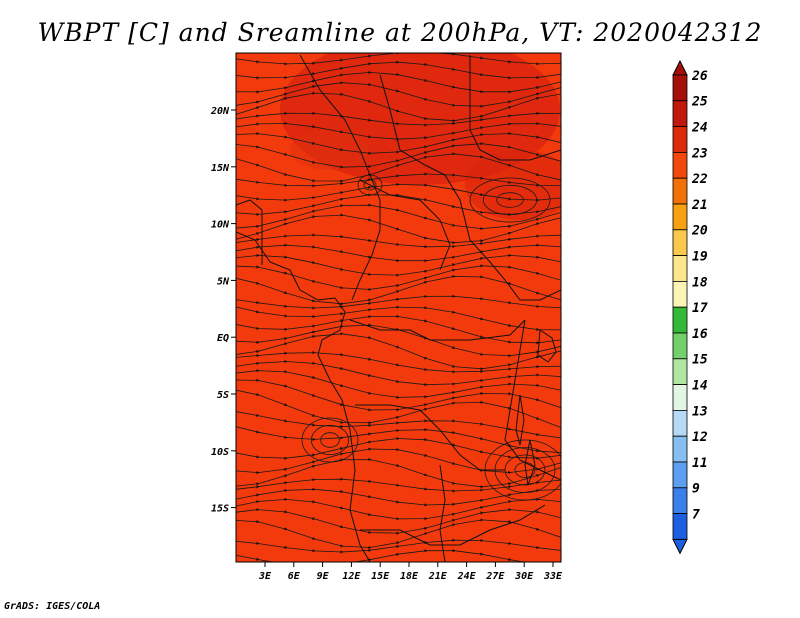  Describe the element at coordinates (699, 179) in the screenshot. I see `colorbar-label: 22` at that location.